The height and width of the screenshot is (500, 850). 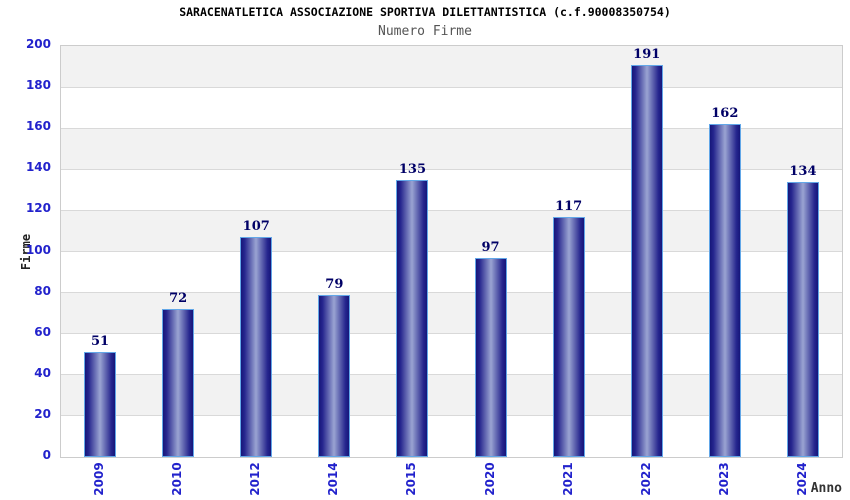 I want to click on x-tick-label: 2023, so click(x=723, y=479).